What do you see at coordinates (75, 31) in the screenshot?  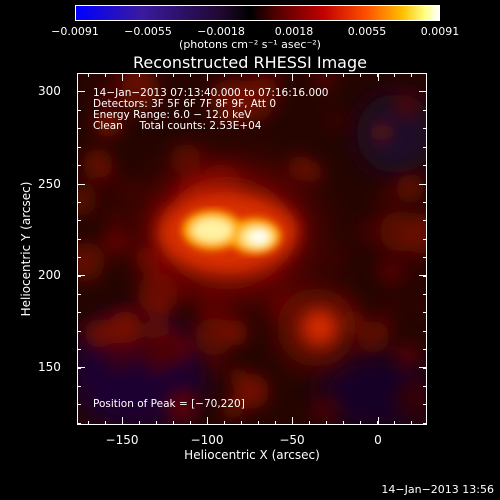 I see `colorbar-tick-1: −0.0091` at bounding box center [75, 31].